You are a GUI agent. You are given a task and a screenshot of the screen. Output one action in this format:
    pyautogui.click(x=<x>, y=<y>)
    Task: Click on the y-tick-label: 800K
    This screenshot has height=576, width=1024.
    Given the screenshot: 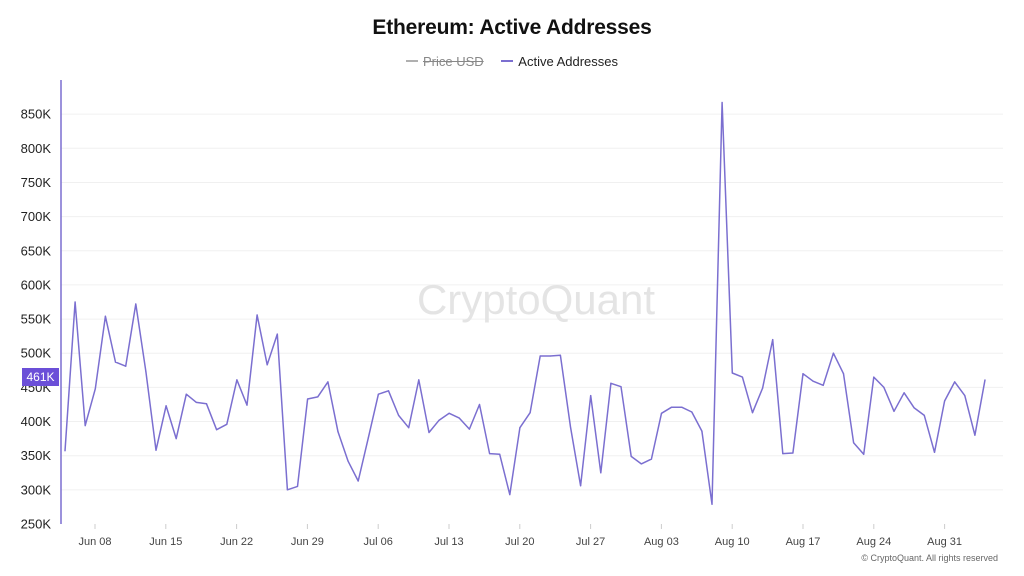 What is the action you would take?
    pyautogui.click(x=36, y=148)
    